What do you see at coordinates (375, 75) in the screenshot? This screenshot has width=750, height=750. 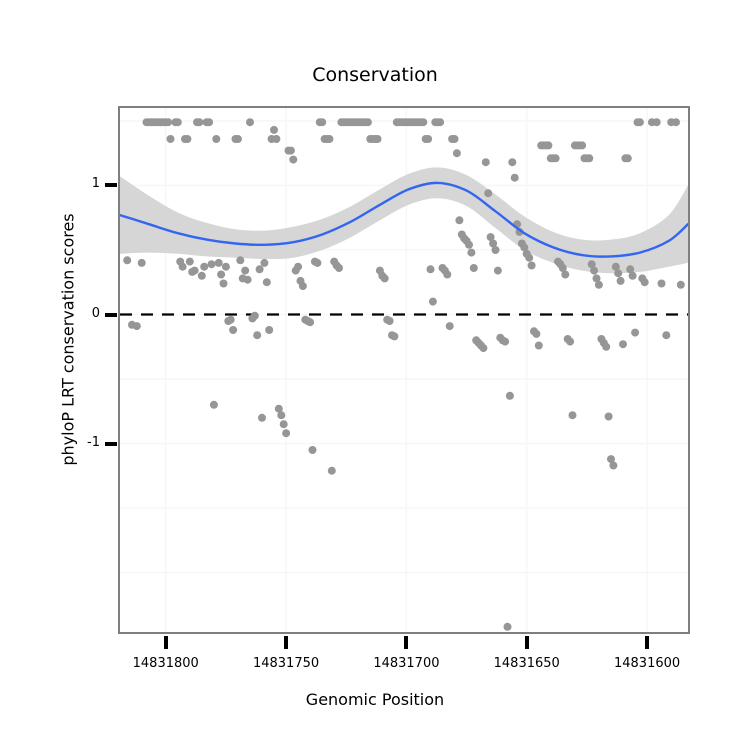 I see `page-title: Conservation` at bounding box center [375, 75].